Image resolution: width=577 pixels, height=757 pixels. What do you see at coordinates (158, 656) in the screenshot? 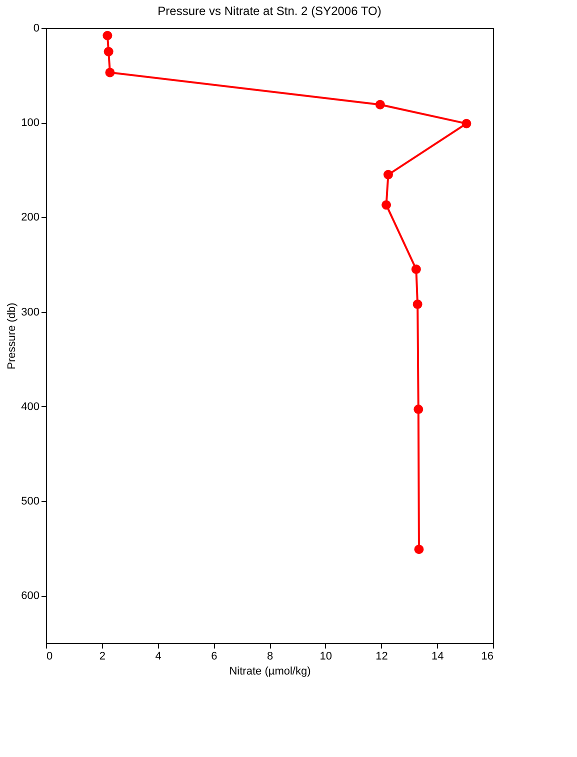
I see `x-tick-label: 4` at bounding box center [158, 656].